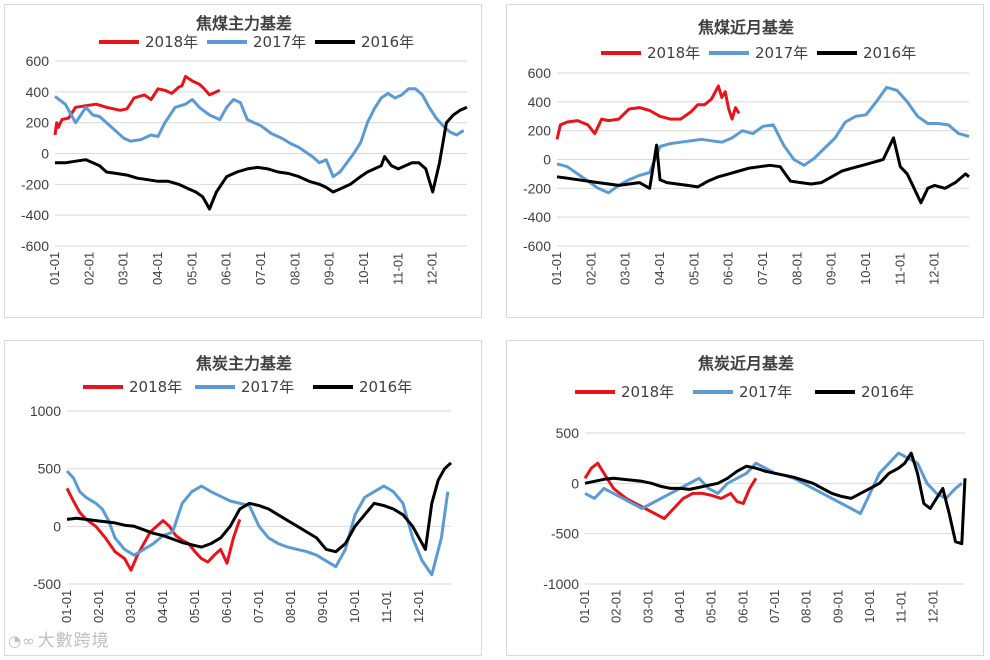 The width and height of the screenshot is (990, 660). I want to click on watermark: ◔∞ 大數跨境, so click(59, 638).